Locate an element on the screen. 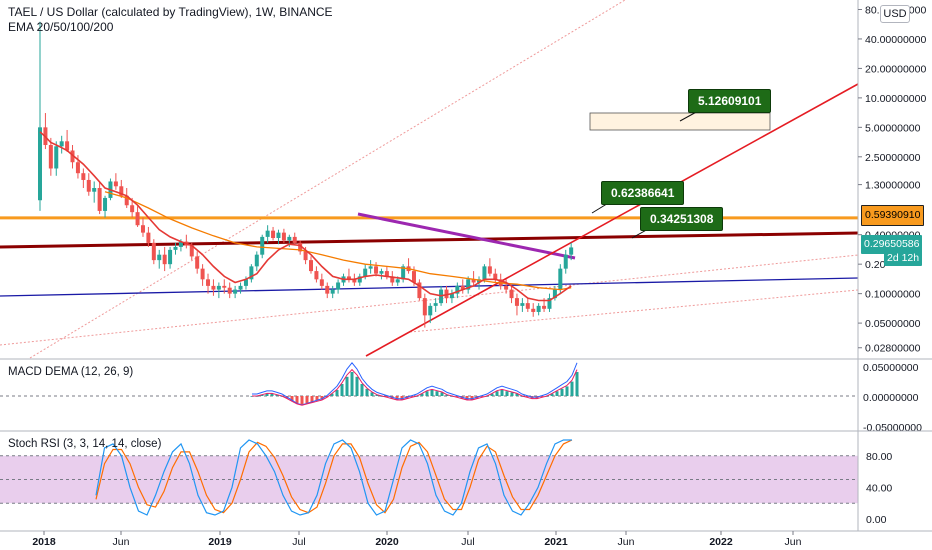 The height and width of the screenshot is (550, 932). currency-button: USD is located at coordinates (895, 14).